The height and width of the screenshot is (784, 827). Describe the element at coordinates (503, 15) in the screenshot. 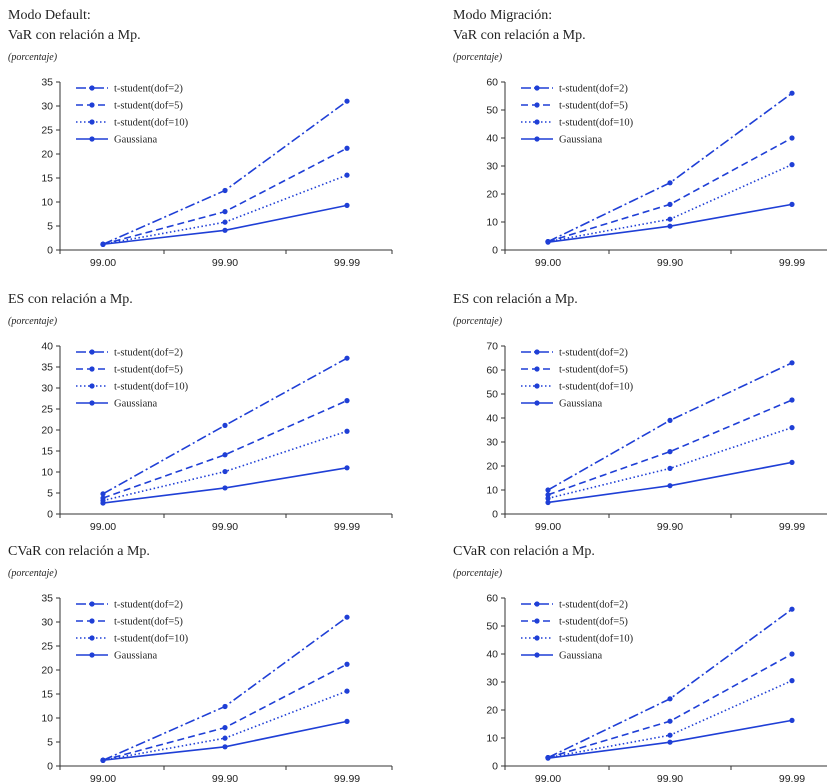

I see `migration-mode-title: Modo Migración:` at that location.